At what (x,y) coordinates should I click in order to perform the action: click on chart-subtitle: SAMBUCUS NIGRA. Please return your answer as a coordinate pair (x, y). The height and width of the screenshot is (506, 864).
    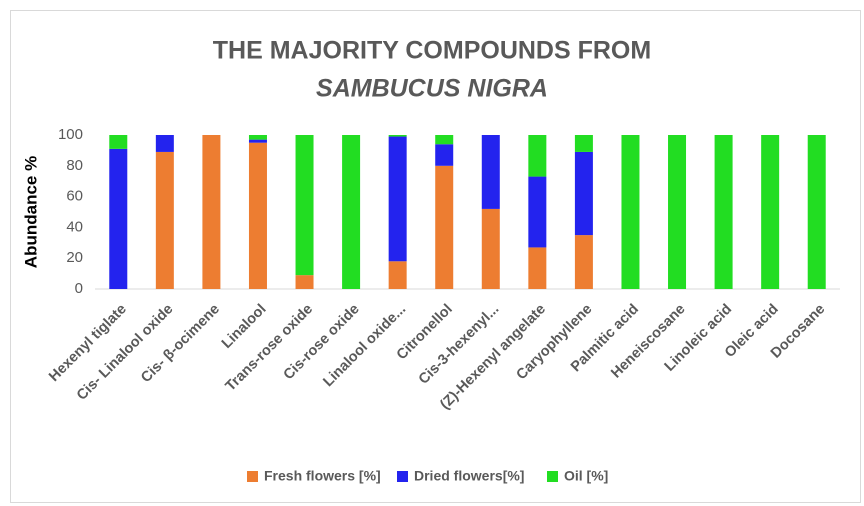
    Looking at the image, I should click on (432, 89).